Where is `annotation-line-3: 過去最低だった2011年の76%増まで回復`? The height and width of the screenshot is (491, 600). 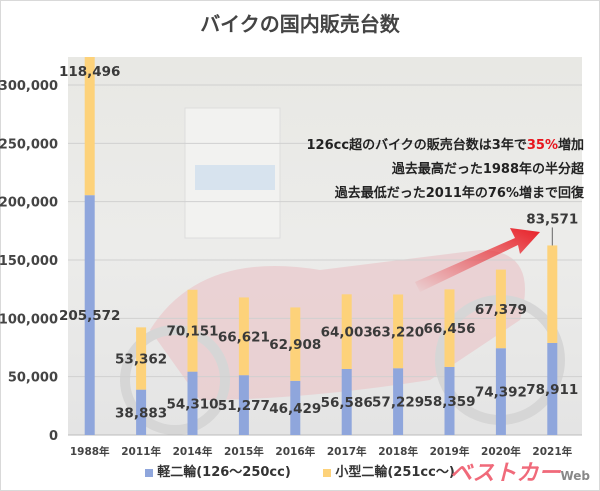 annotation-line-3: 過去最低だった2011年の76%増まで回復 is located at coordinates (459, 193).